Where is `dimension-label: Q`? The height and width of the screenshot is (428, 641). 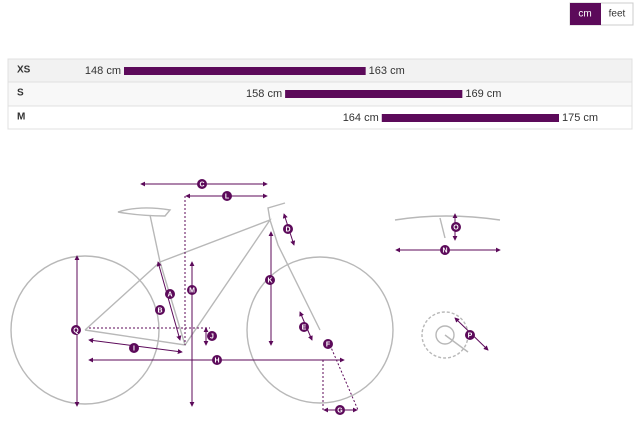 dimension-label: Q is located at coordinates (76, 330).